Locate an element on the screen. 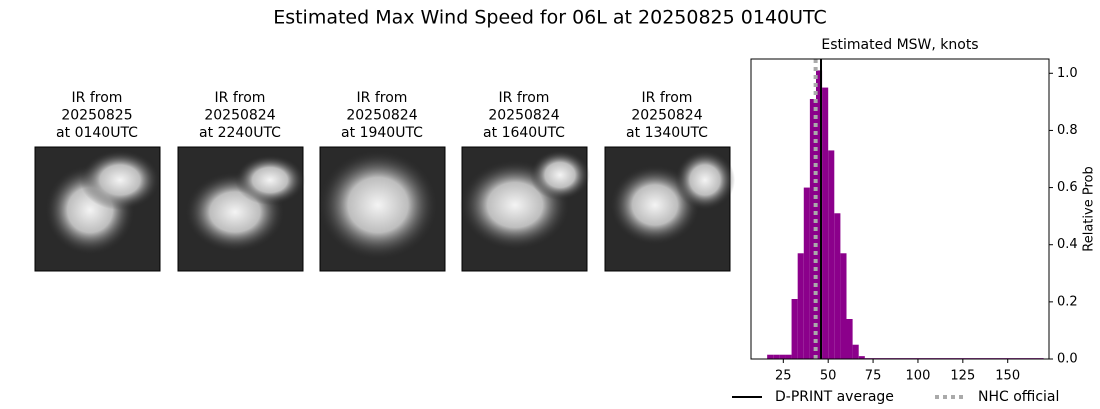  panel-title: at 1340UTC is located at coordinates (667, 133).